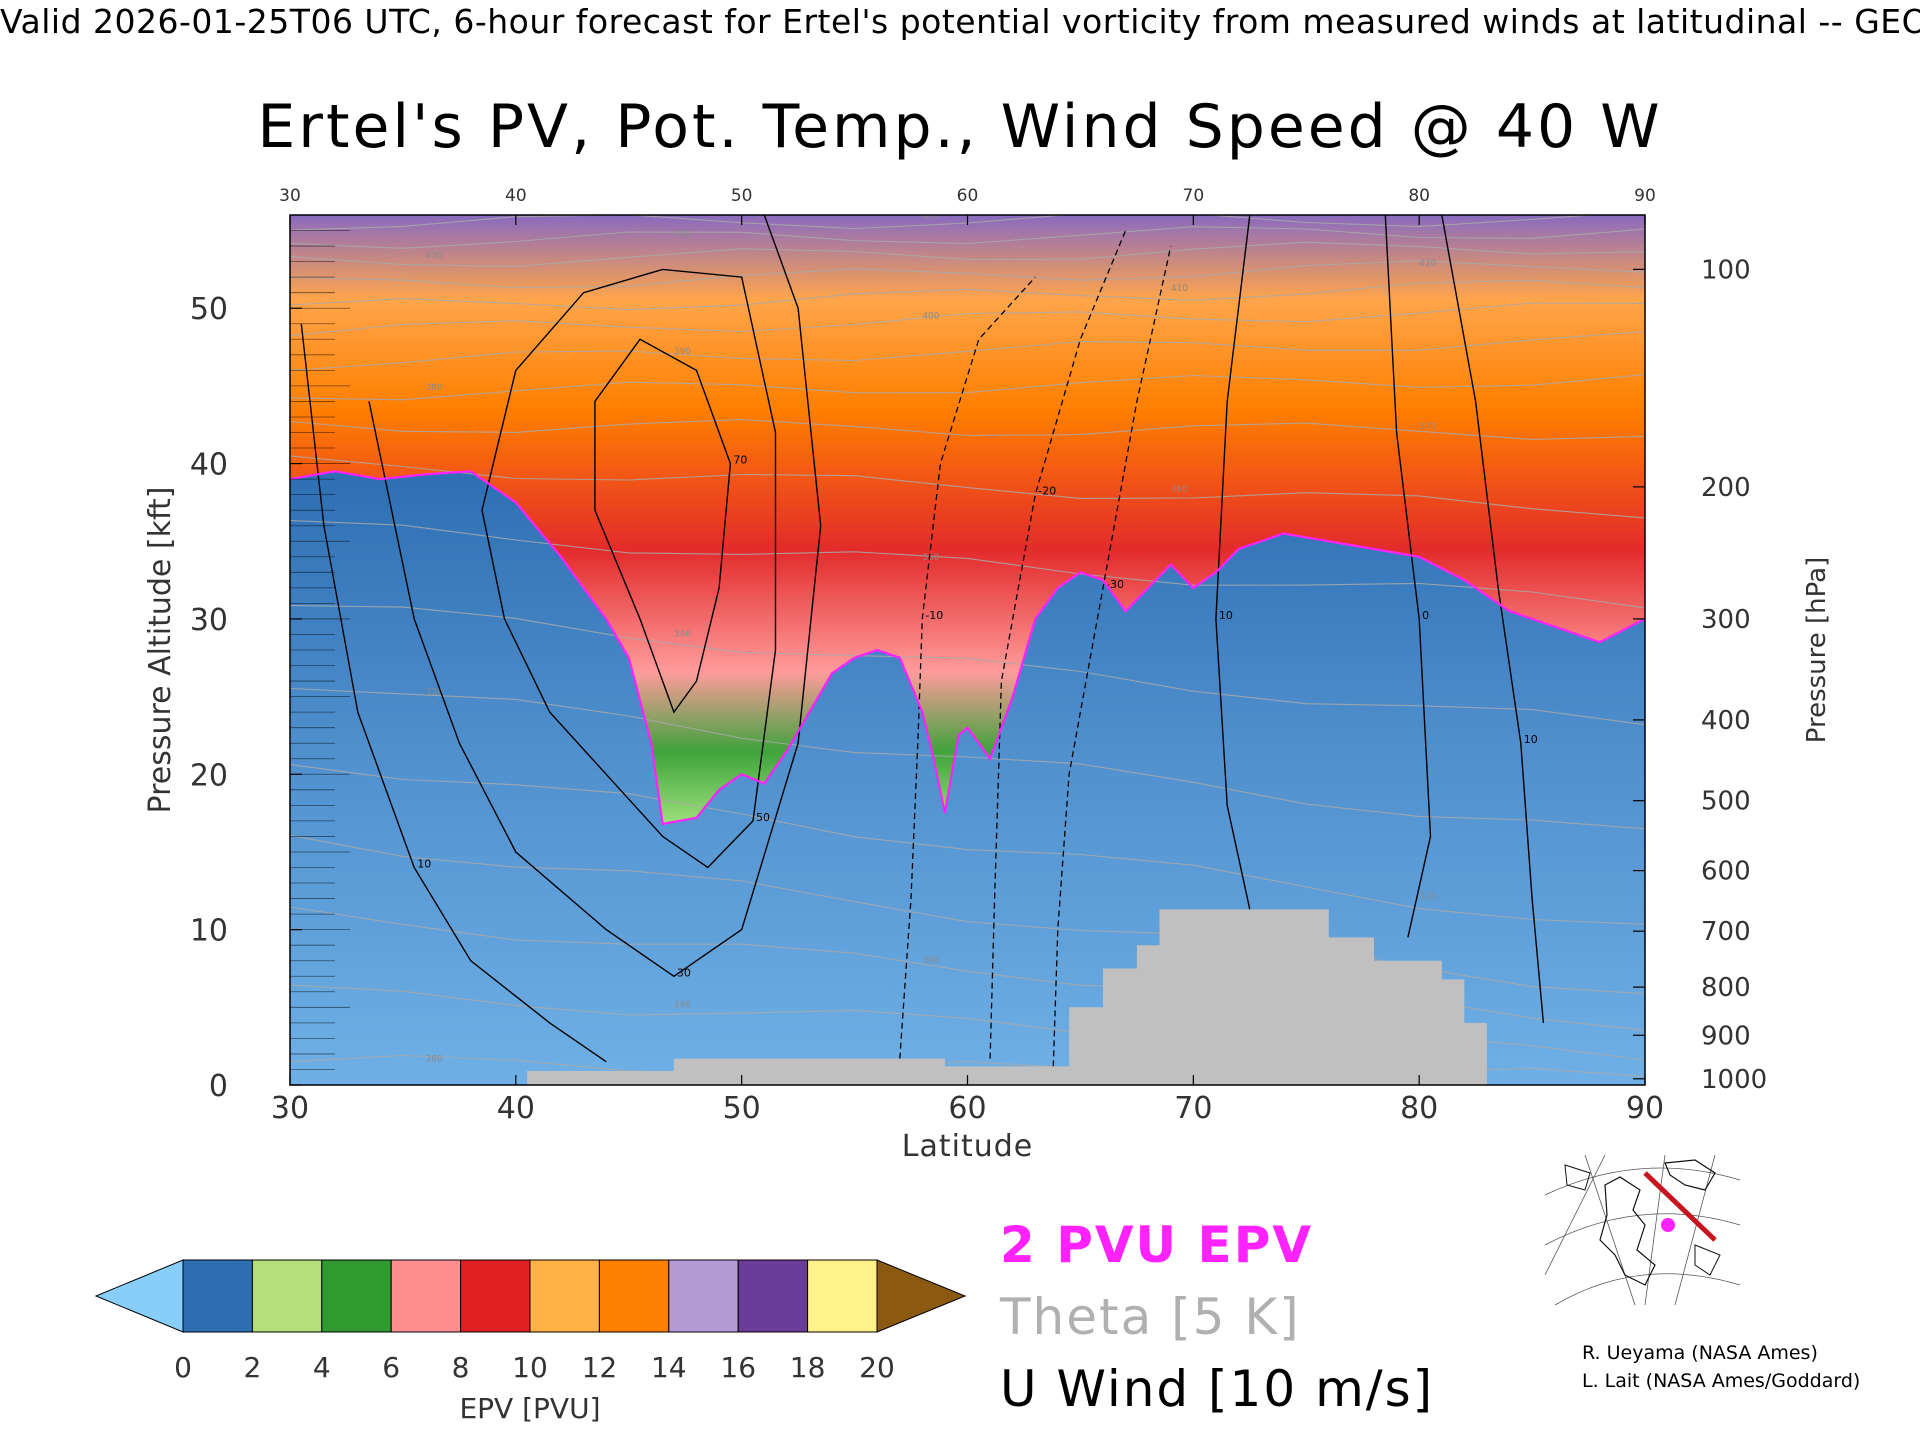 This screenshot has height=1440, width=1920. Describe the element at coordinates (1726, 488) in the screenshot. I see `pressure-tick-label: 200` at that location.